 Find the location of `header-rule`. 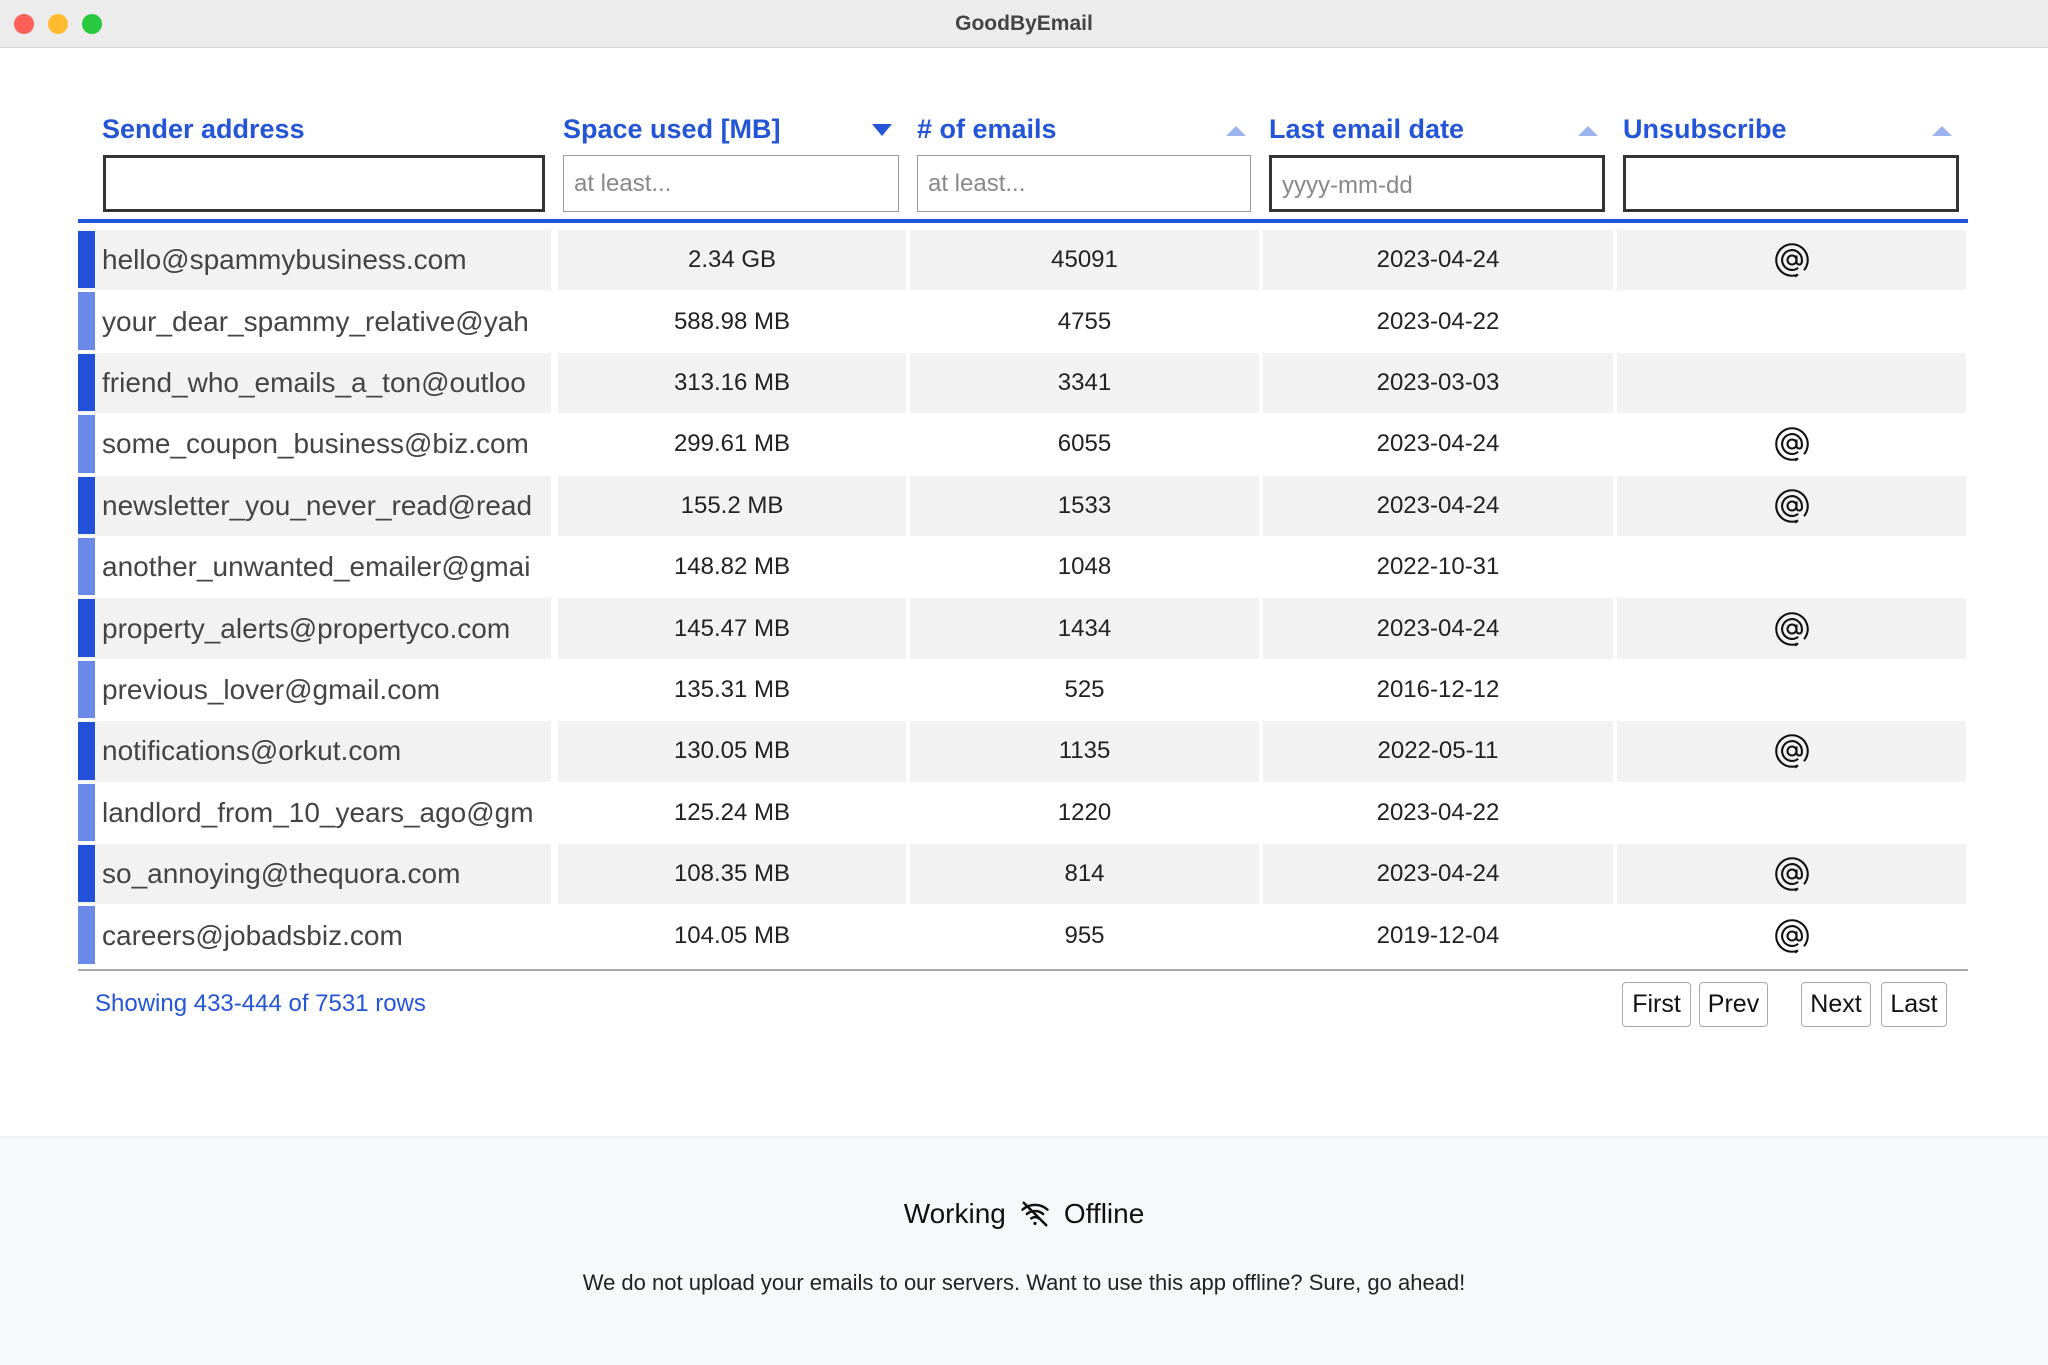

header-rule is located at coordinates (1023, 221).